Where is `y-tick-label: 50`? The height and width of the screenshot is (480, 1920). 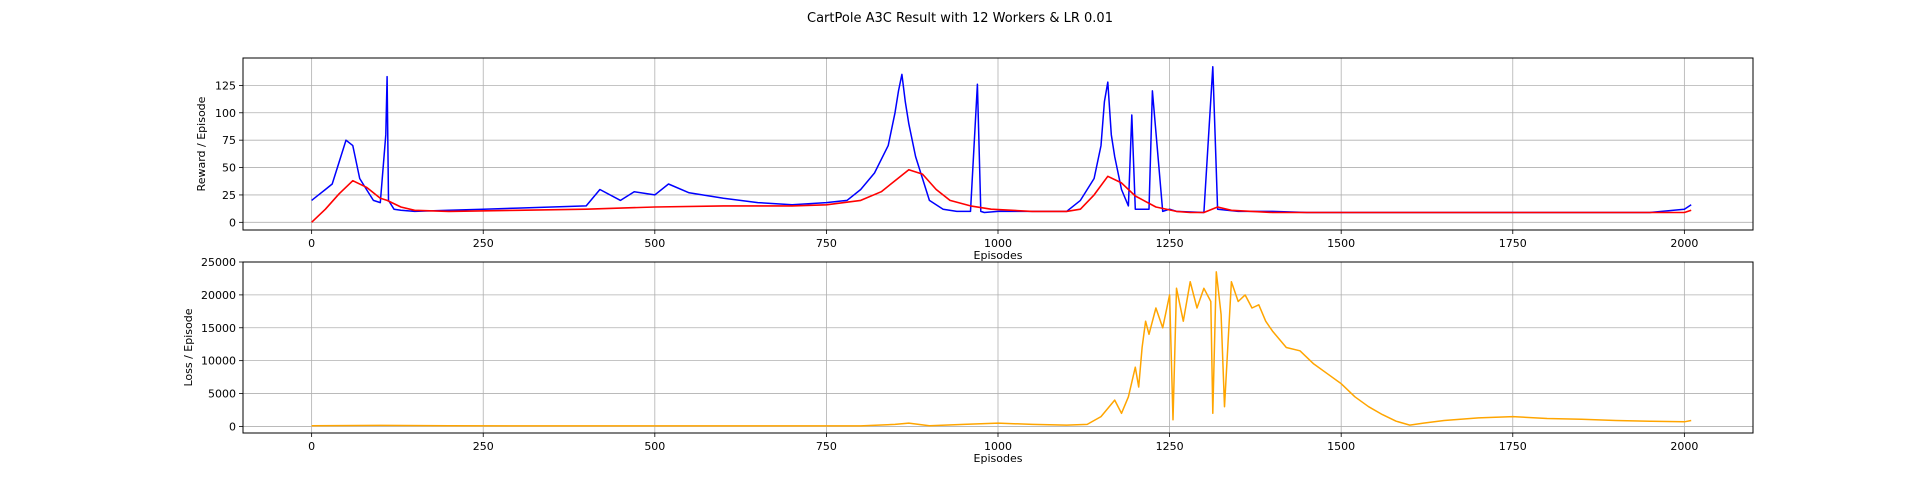
y-tick-label: 50 is located at coordinates (229, 168).